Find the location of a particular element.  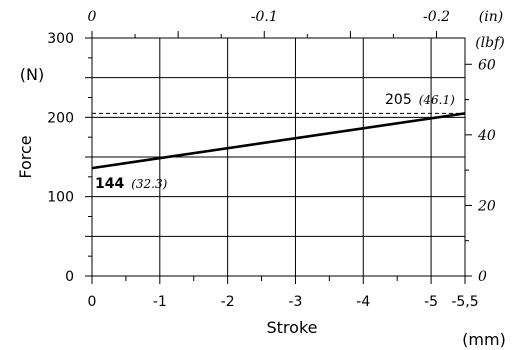

x-tick-label: -3 is located at coordinates (295, 302).